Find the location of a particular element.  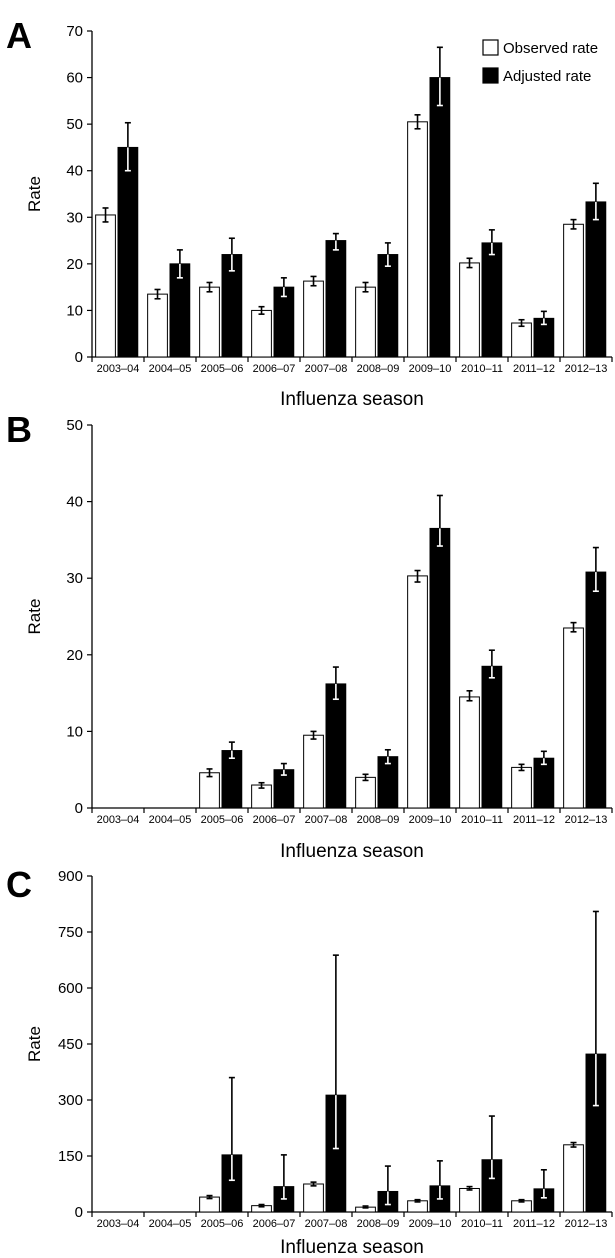

legend-swatch-observed is located at coordinates (490, 47).